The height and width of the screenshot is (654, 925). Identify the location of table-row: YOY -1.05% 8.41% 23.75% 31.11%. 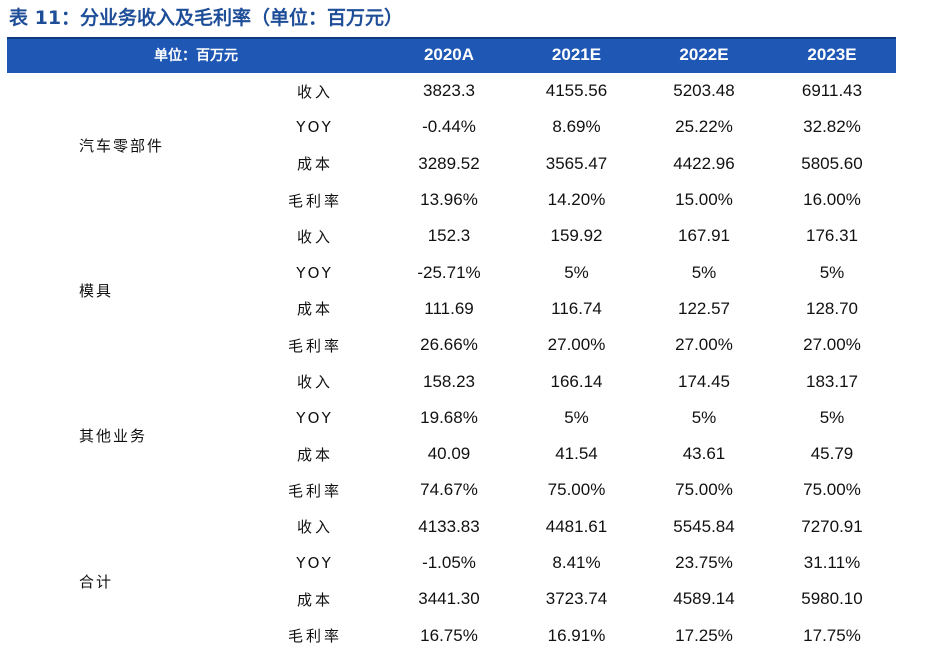
(451, 563).